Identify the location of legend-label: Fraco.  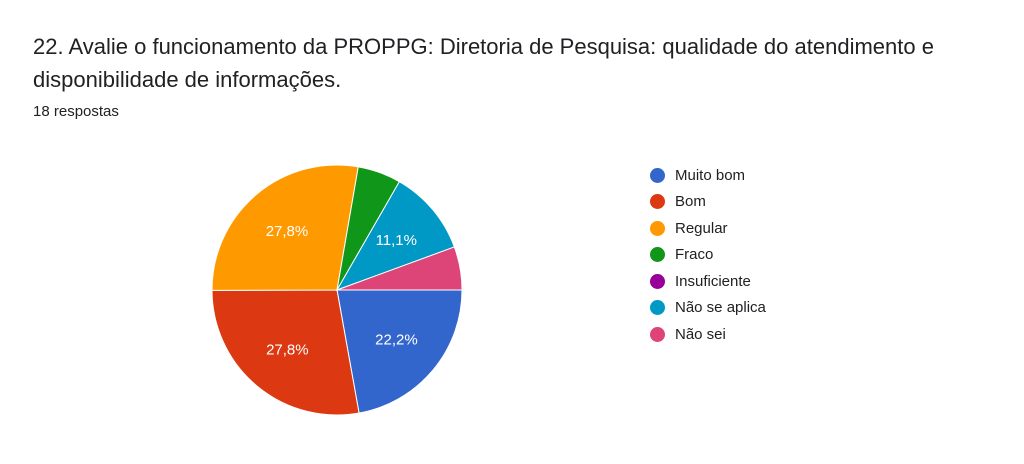
(694, 255).